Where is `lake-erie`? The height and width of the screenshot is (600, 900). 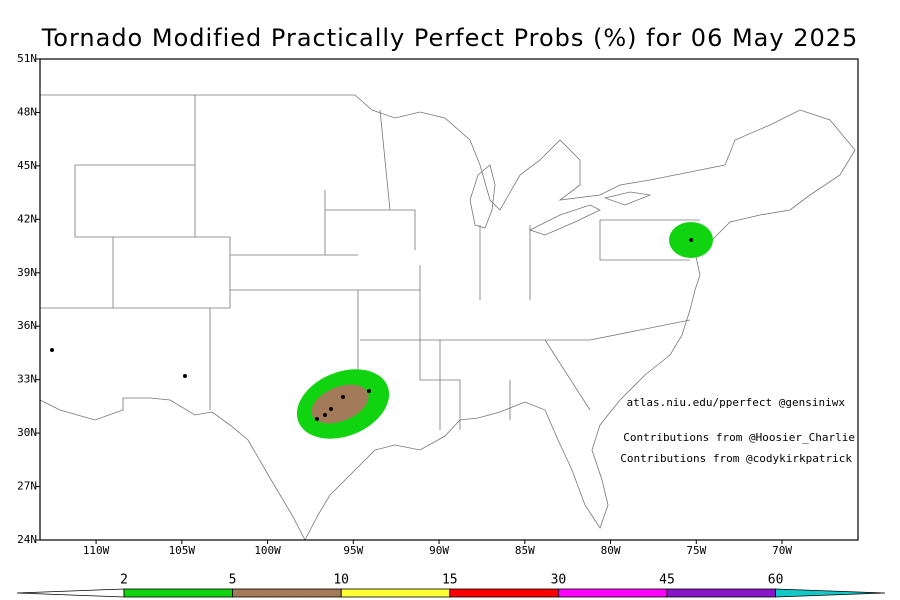
lake-erie is located at coordinates (564, 220).